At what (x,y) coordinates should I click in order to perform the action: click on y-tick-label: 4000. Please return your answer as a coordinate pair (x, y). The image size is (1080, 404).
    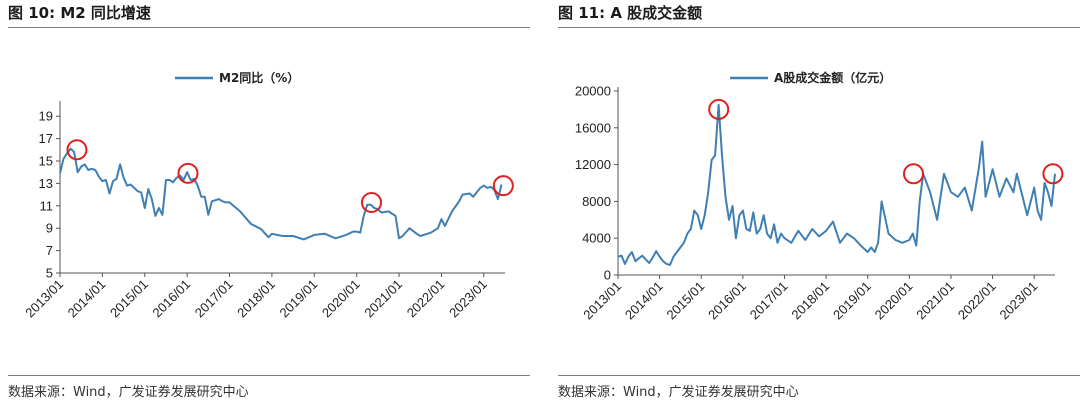
    Looking at the image, I should click on (596, 238).